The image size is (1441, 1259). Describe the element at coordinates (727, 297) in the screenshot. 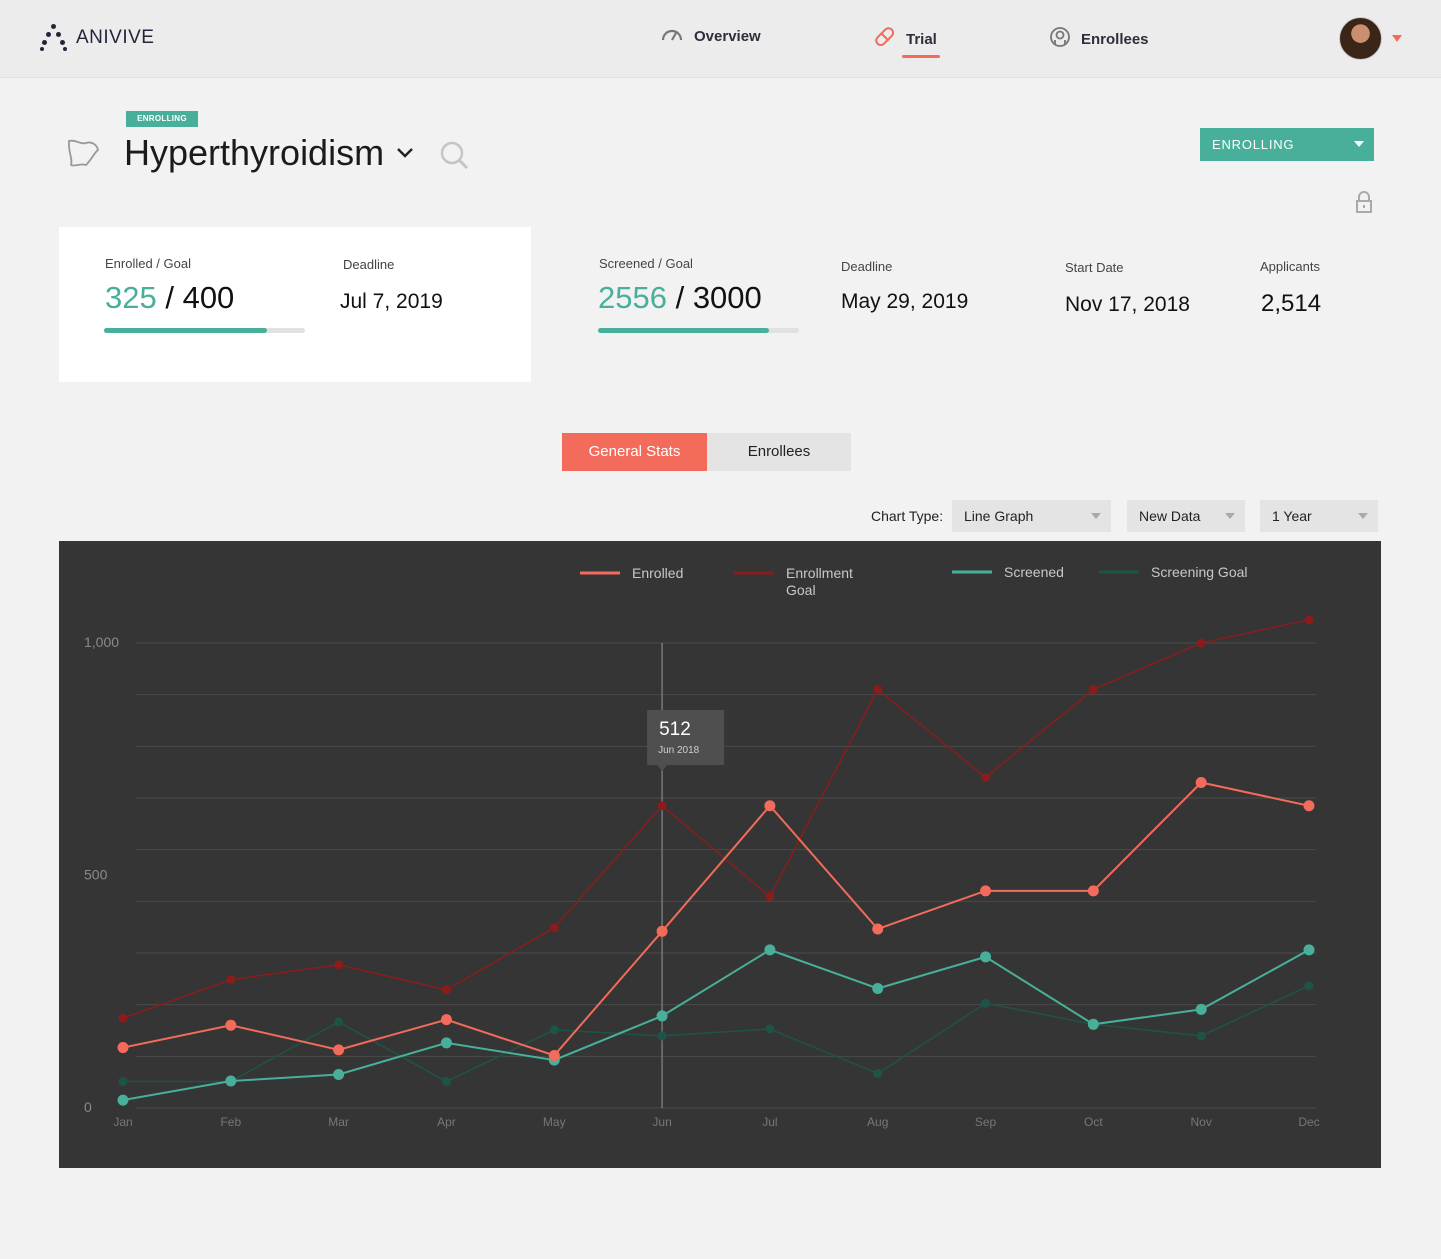

I see `screened-goal: 3000` at that location.